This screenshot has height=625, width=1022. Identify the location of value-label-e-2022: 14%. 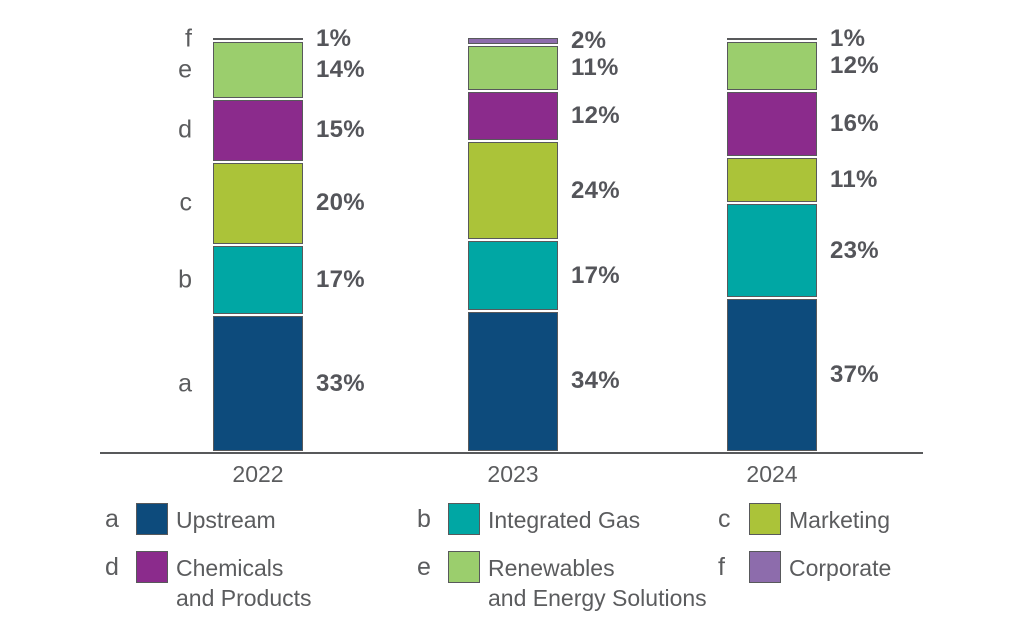
(340, 70).